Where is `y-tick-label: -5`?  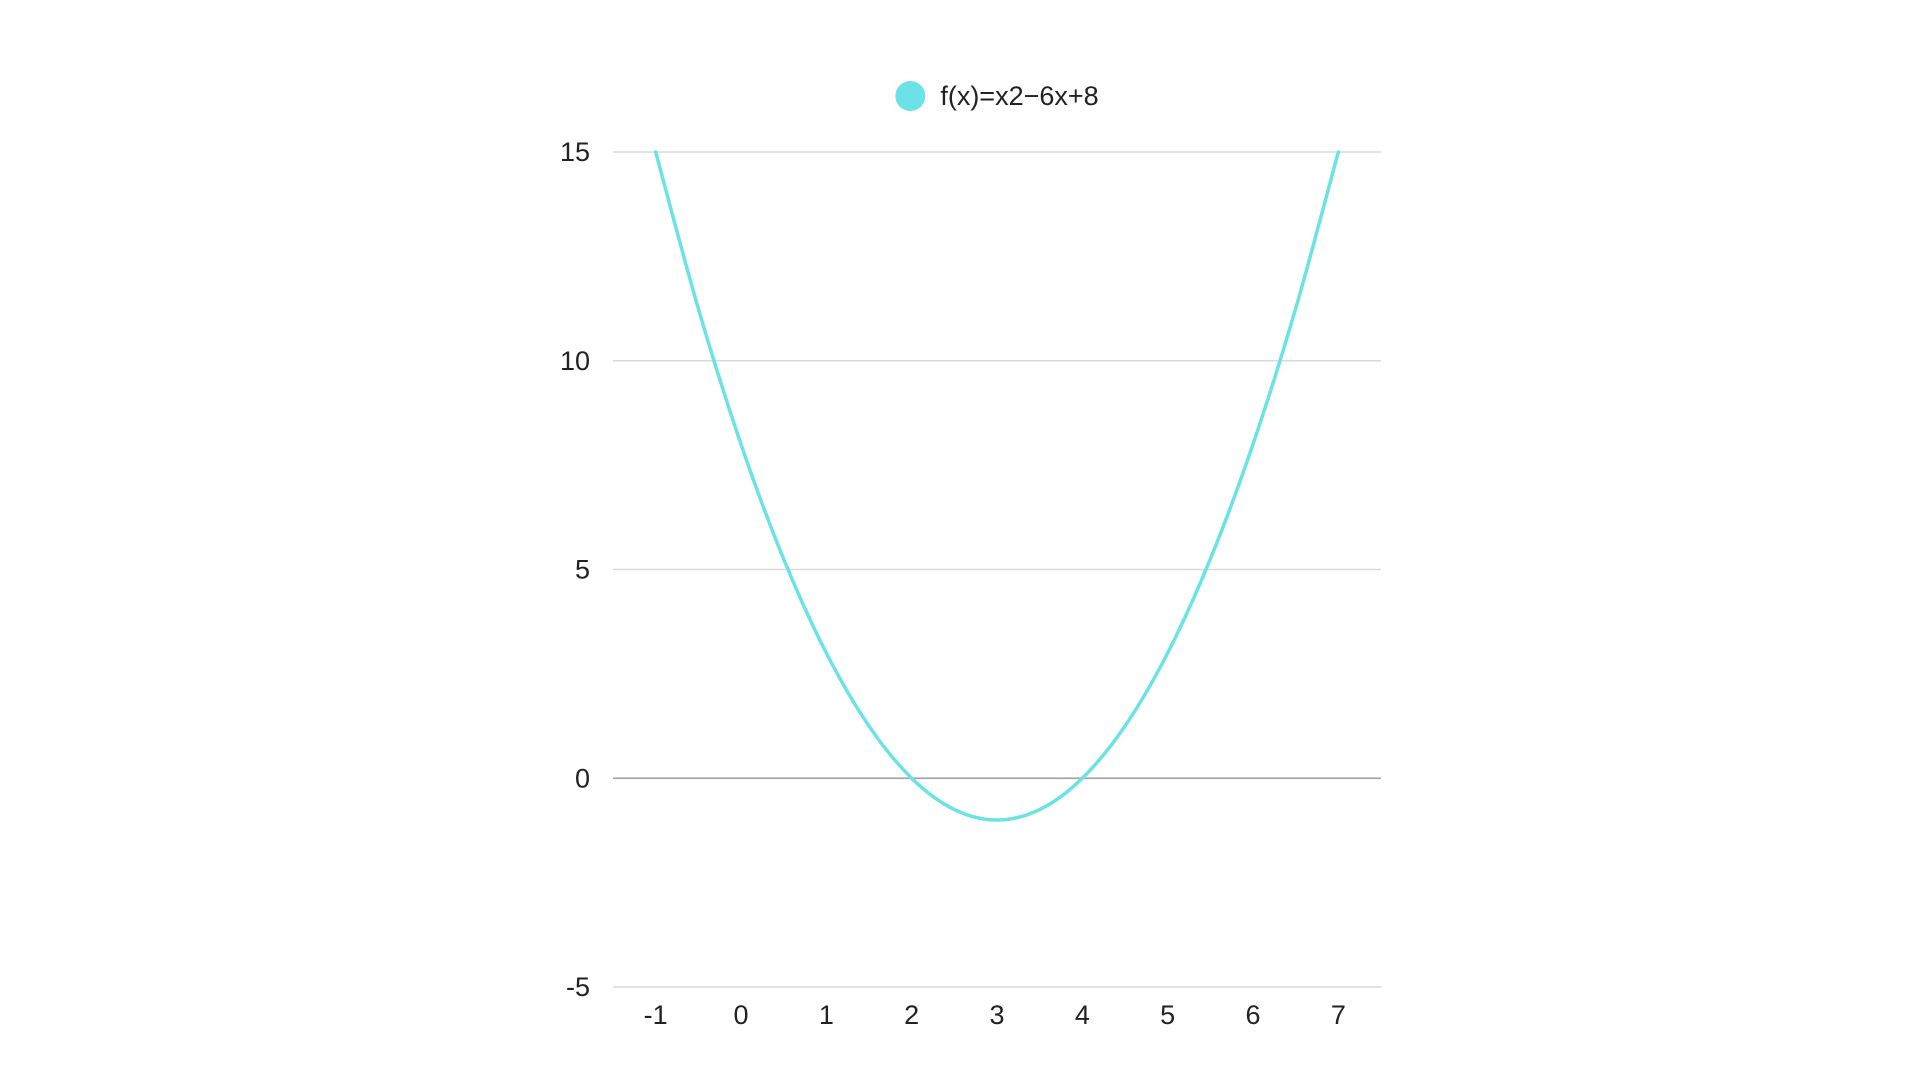
y-tick-label: -5 is located at coordinates (578, 987).